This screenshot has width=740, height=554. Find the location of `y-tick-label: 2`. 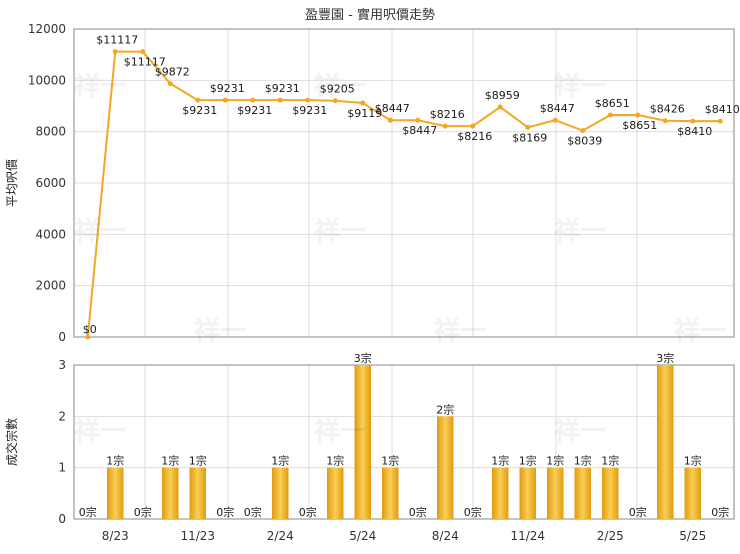

y-tick-label: 2 is located at coordinates (62, 416).